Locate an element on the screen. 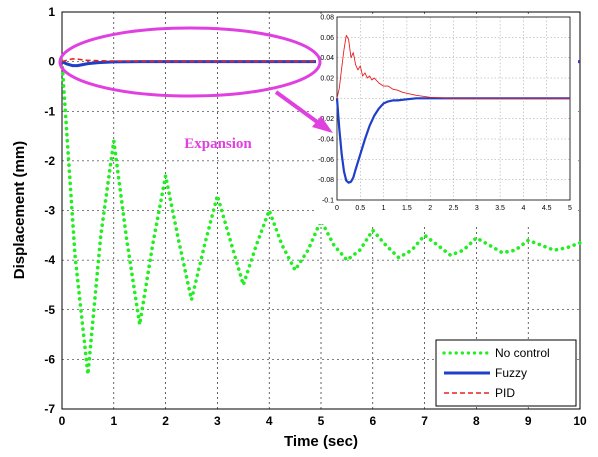 The image size is (598, 457). legend: No control Fuzzy PID is located at coordinates (506, 373).